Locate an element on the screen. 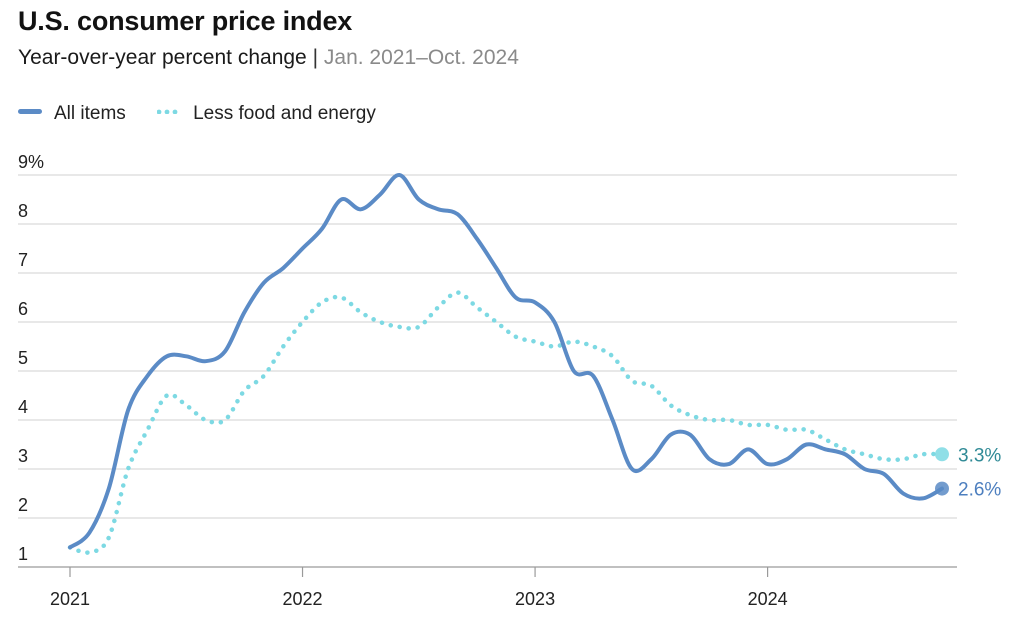 The image size is (1024, 627). legend-label-all-items: All items is located at coordinates (90, 113).